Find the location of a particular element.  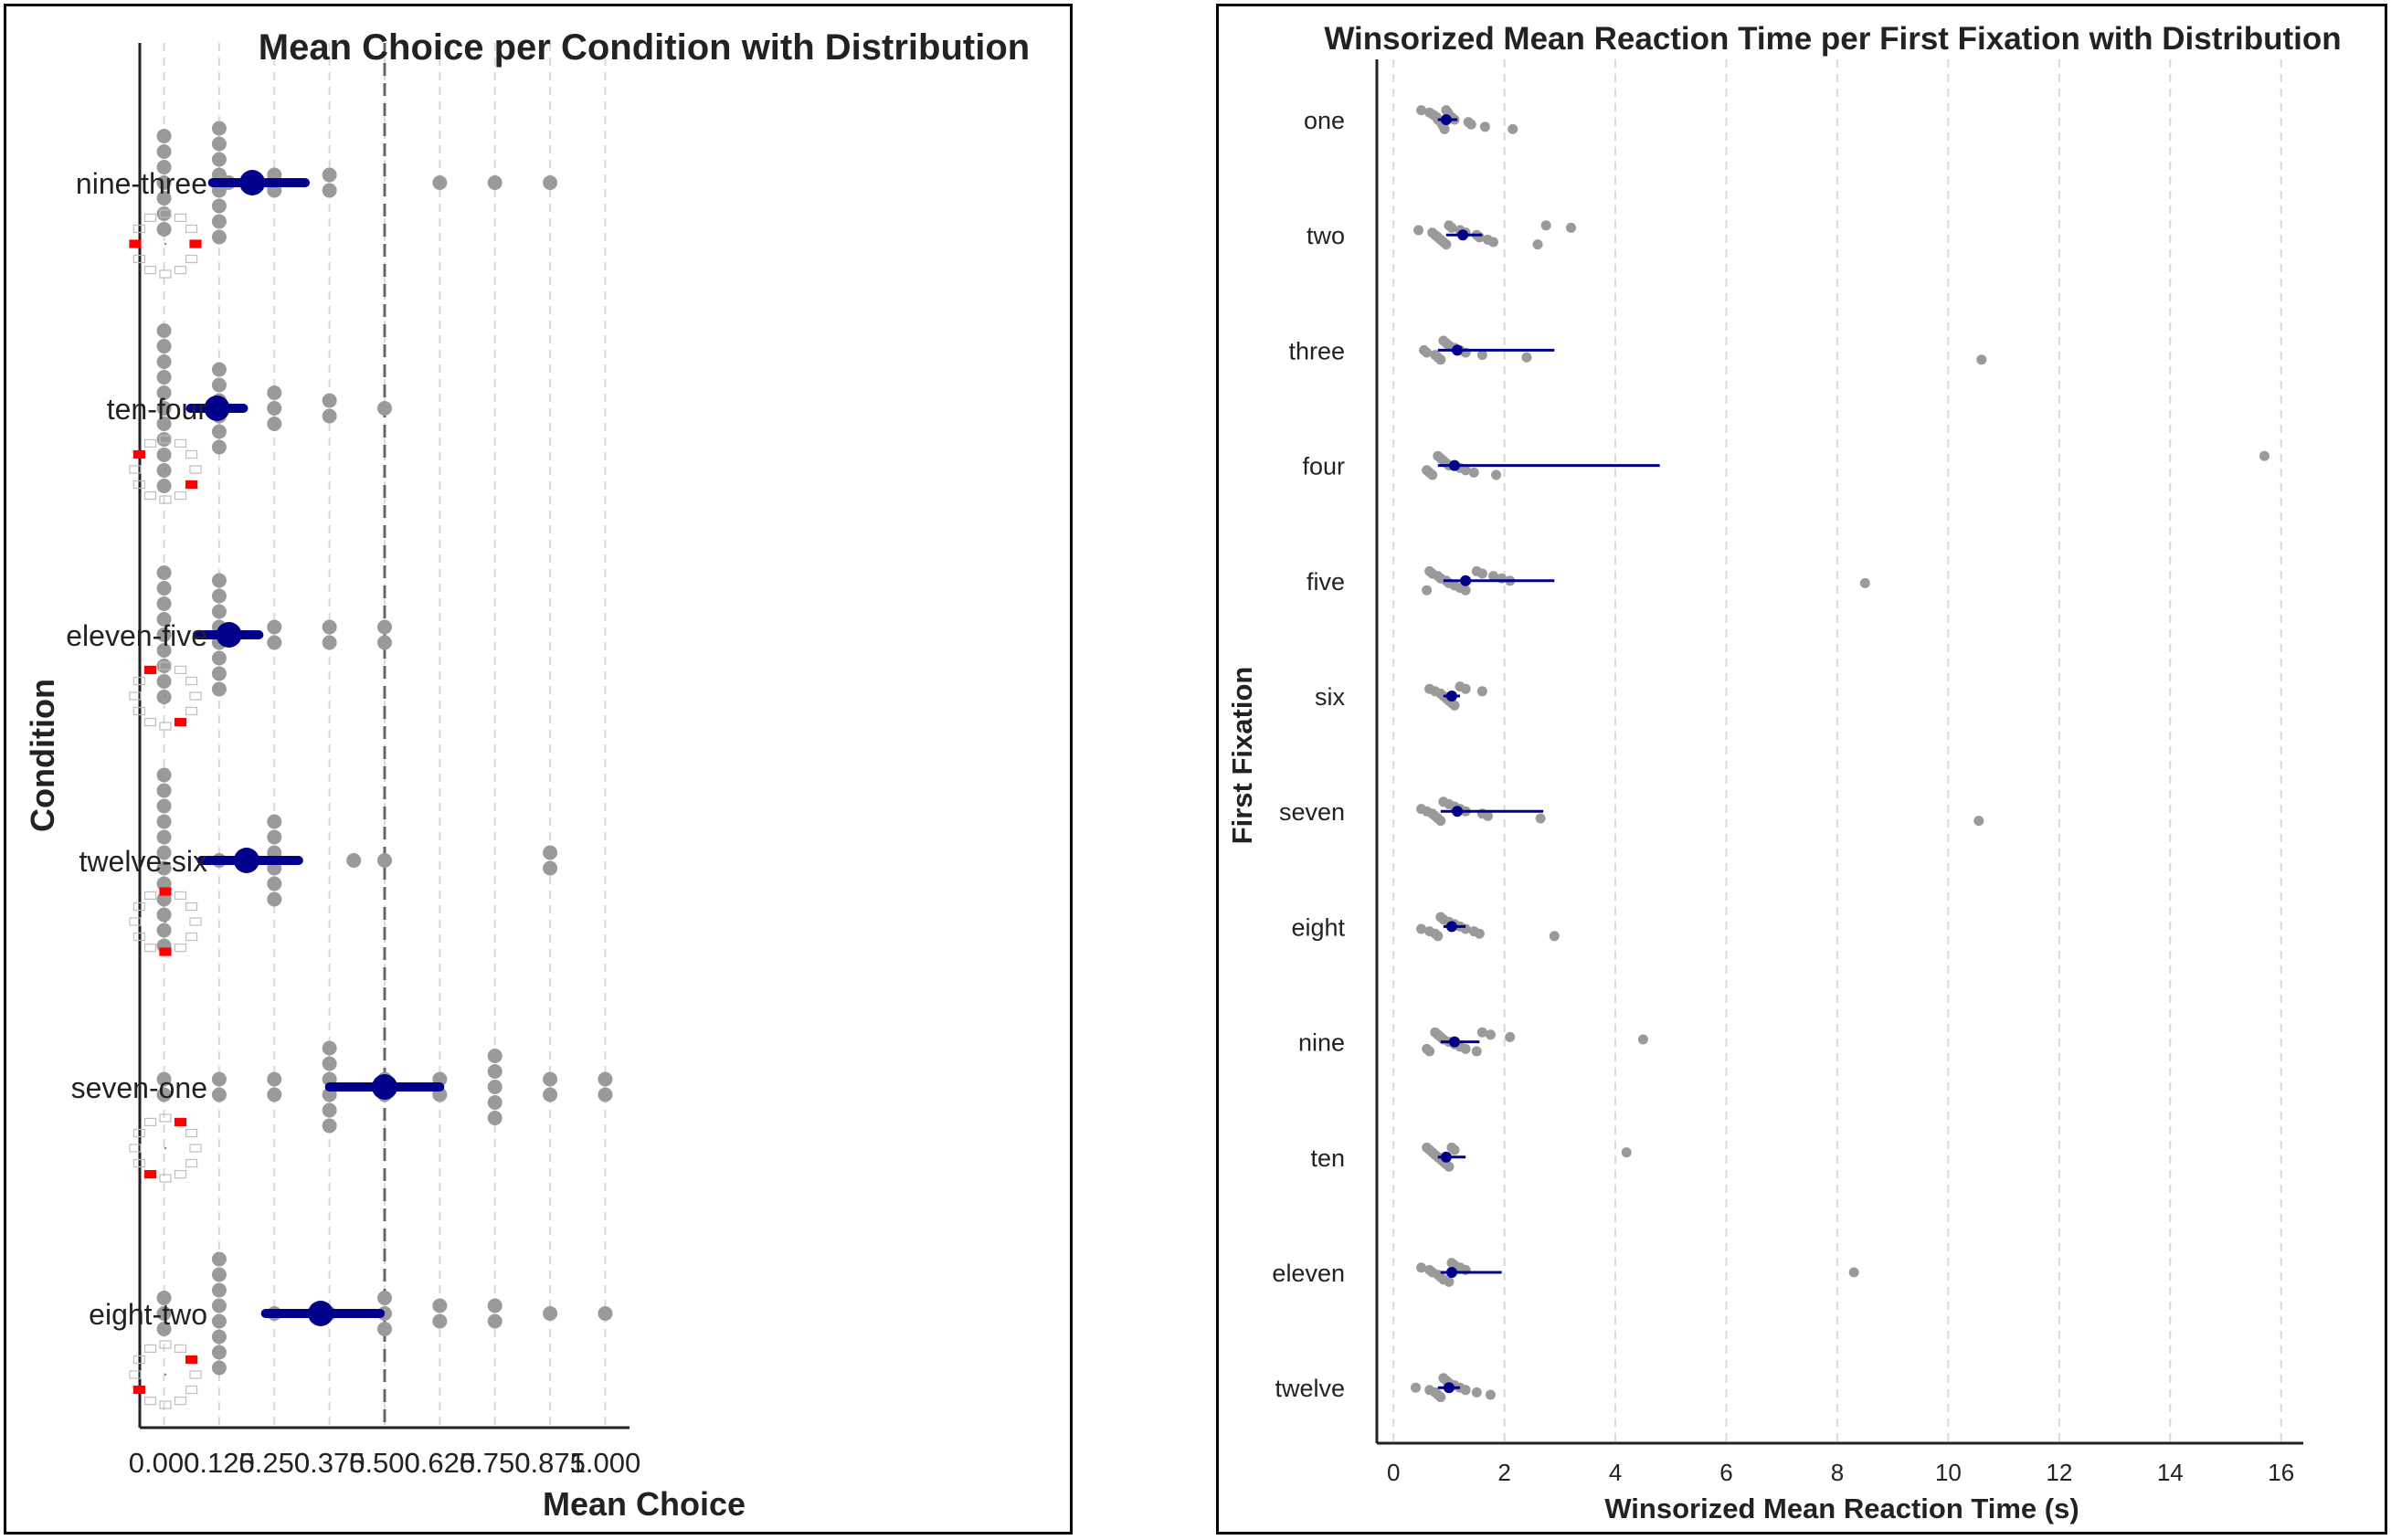

category-label: two is located at coordinates (1326, 235).